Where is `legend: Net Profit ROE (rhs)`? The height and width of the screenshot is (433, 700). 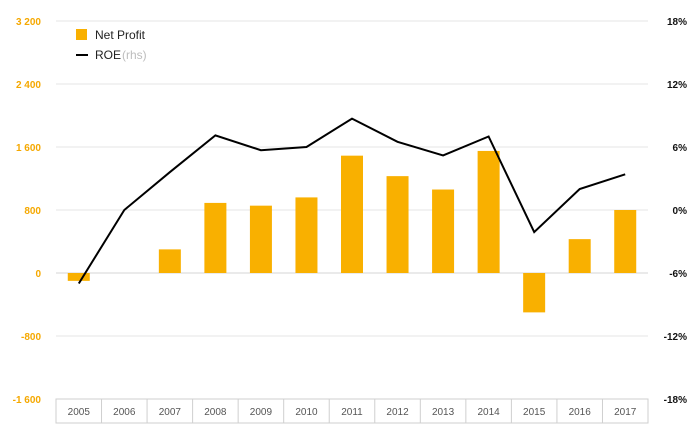
legend: Net Profit ROE (rhs) is located at coordinates (111, 45).